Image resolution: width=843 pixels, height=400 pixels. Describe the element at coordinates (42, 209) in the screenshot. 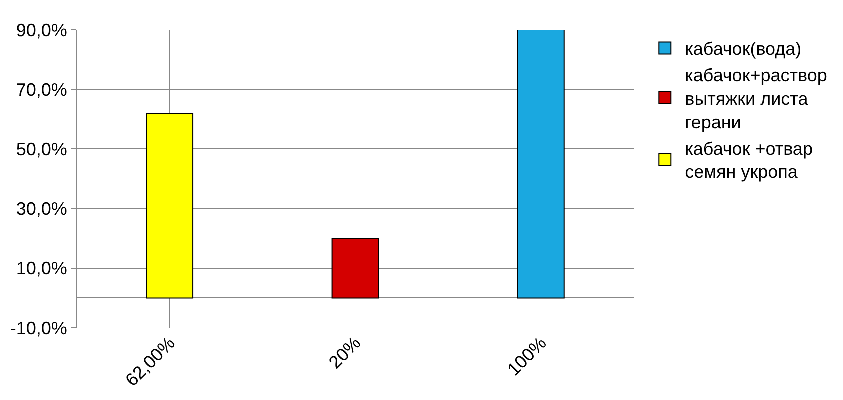

I see `y-tick-label: 30,0%` at that location.